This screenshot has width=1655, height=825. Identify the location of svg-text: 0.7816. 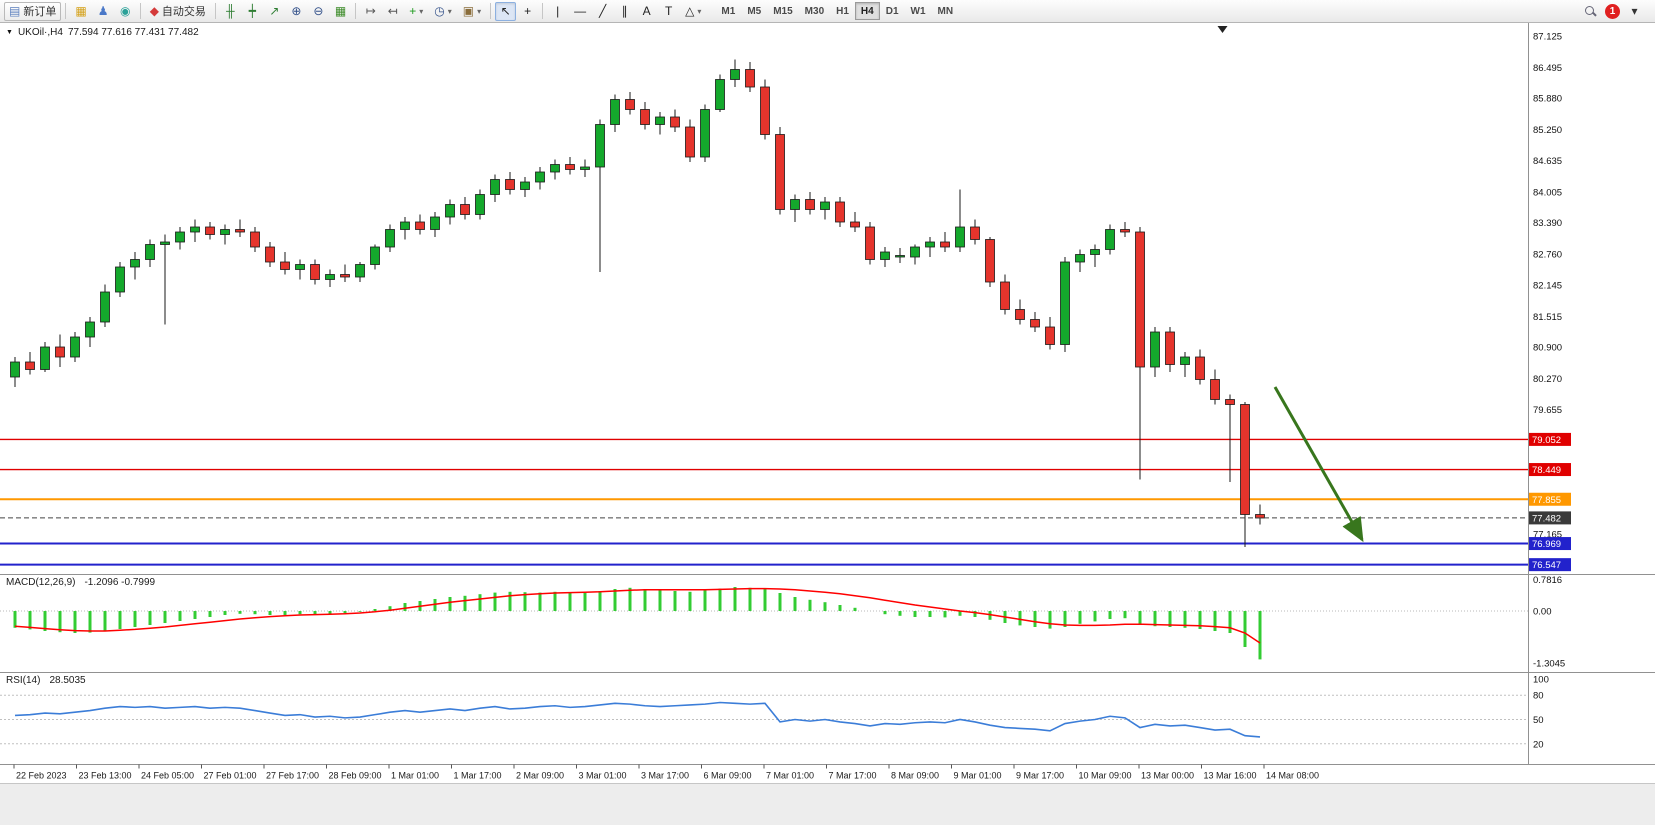
(1547, 580).